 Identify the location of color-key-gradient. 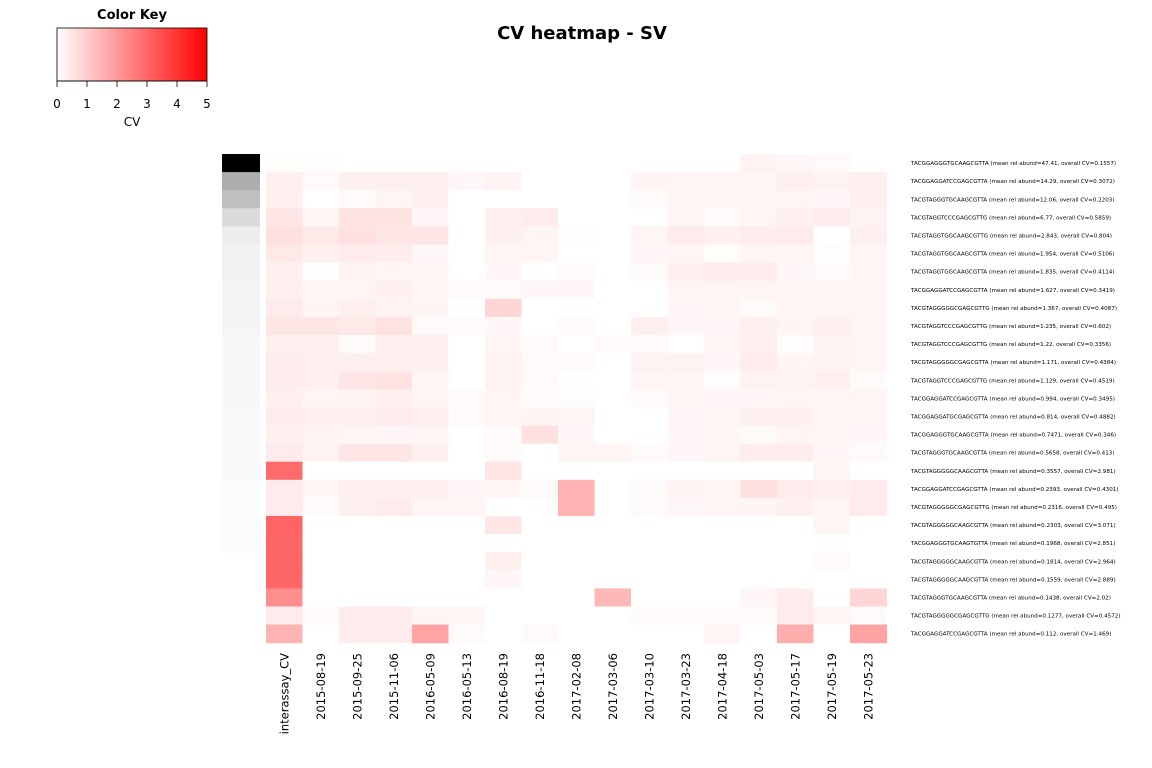
(132, 54).